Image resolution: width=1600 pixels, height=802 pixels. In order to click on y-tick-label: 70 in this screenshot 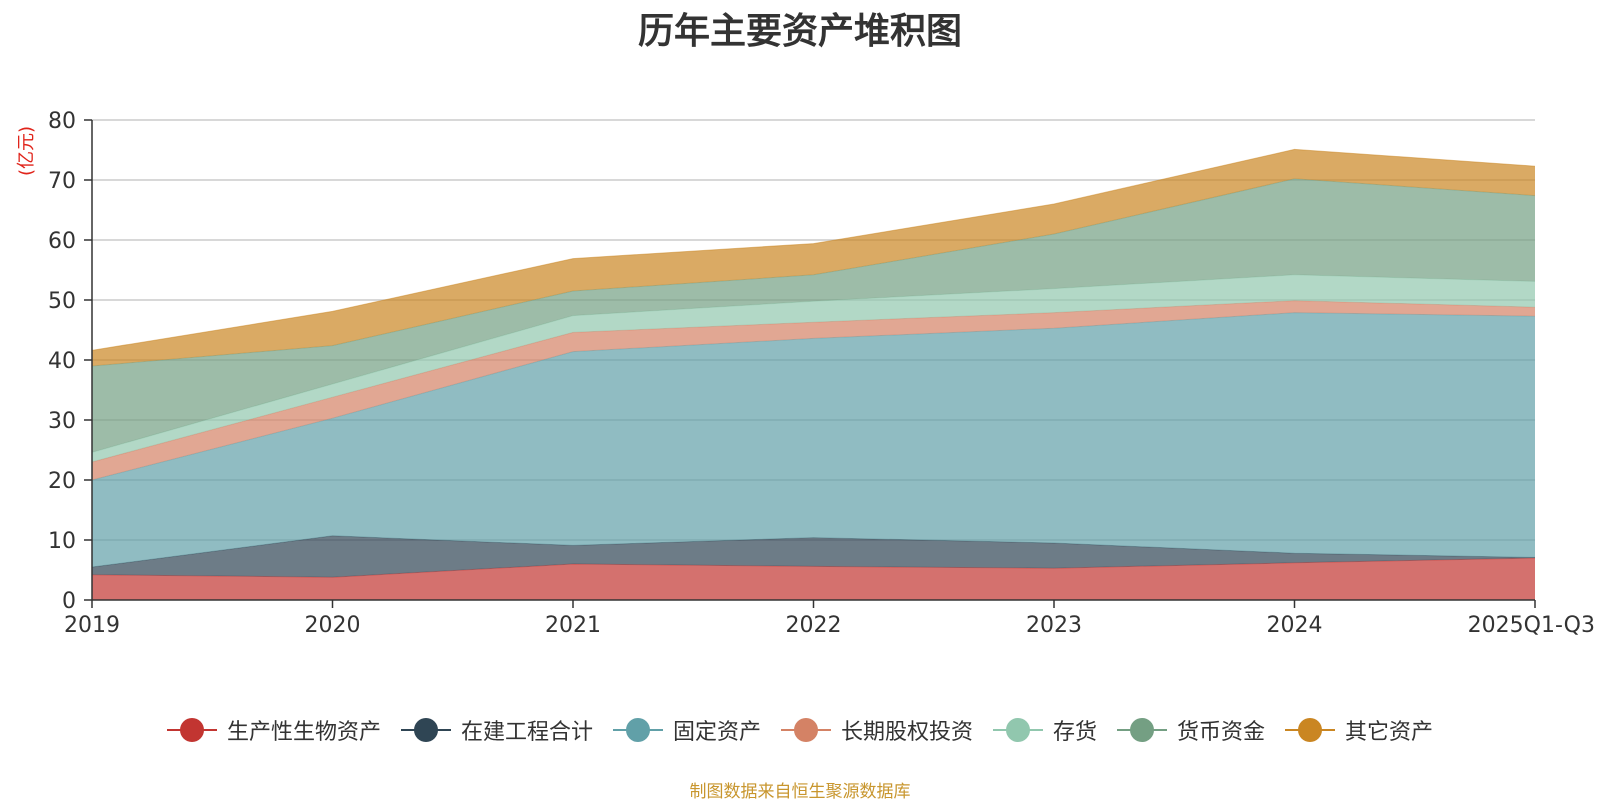, I will do `click(62, 181)`.